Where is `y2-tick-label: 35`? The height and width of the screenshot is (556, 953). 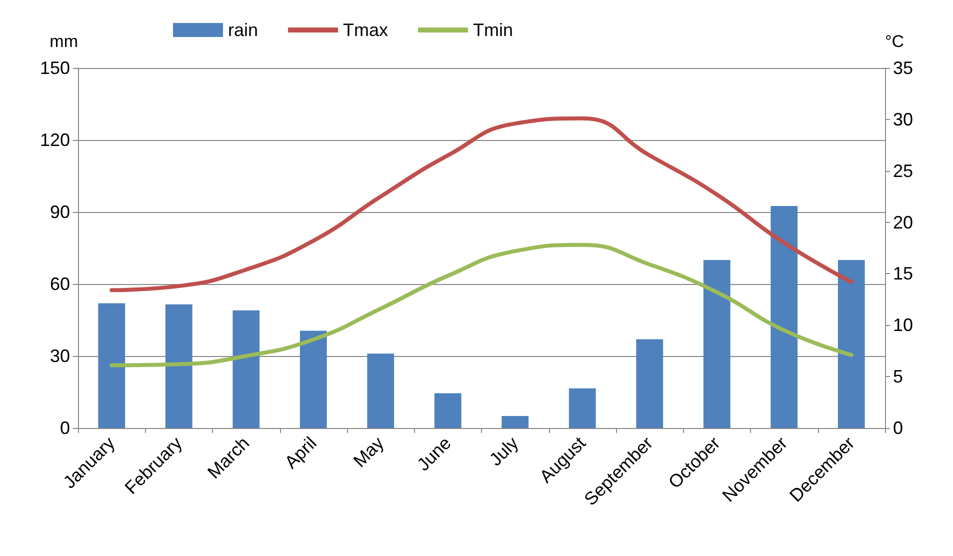 y2-tick-label: 35 is located at coordinates (903, 68).